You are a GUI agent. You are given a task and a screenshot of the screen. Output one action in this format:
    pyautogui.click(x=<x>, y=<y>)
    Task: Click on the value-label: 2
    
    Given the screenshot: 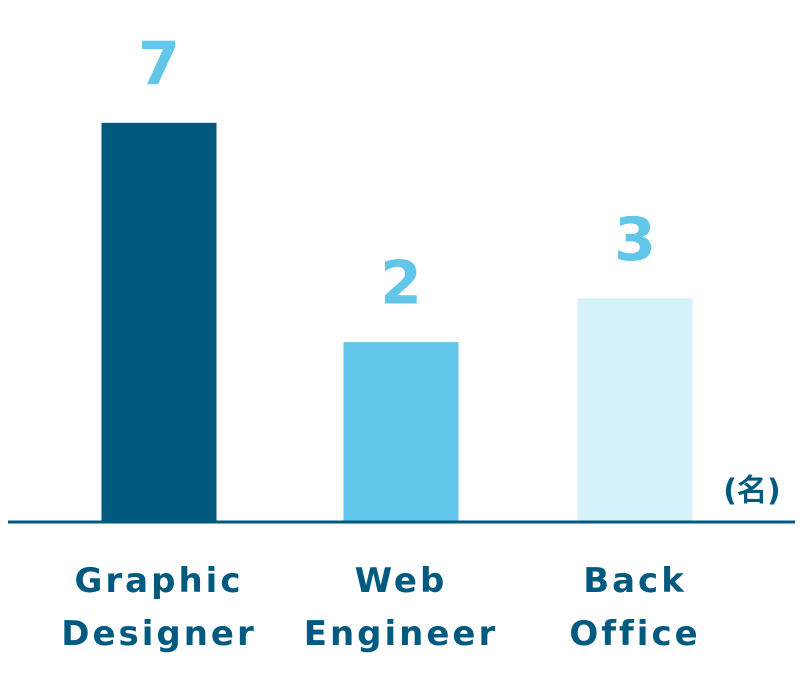 What is the action you would take?
    pyautogui.click(x=401, y=284)
    